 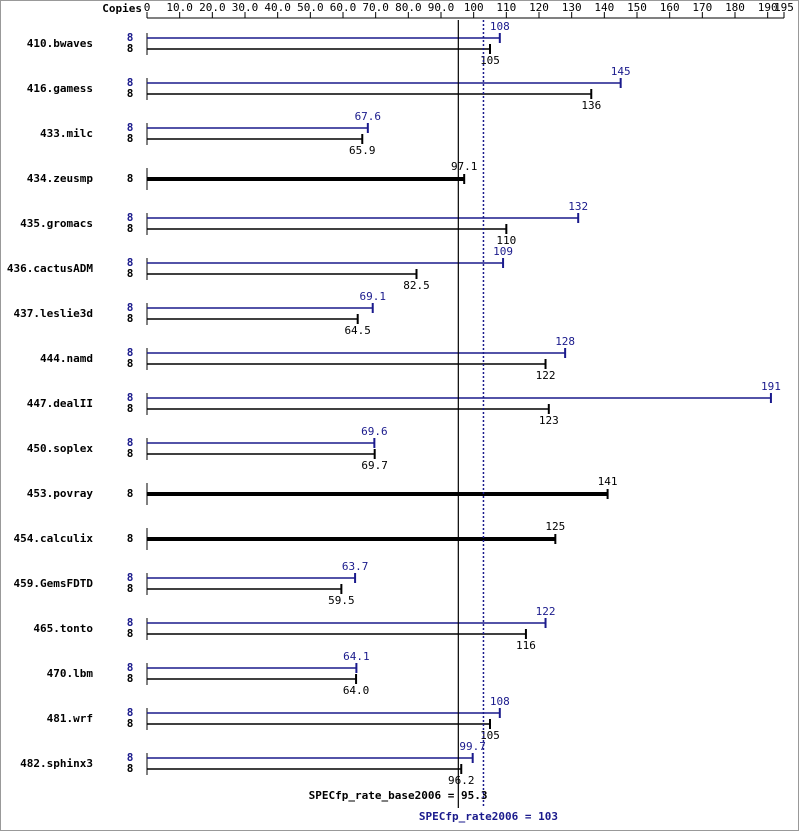 What do you see at coordinates (472, 746) in the screenshot?
I see `value-label: 99.7` at bounding box center [472, 746].